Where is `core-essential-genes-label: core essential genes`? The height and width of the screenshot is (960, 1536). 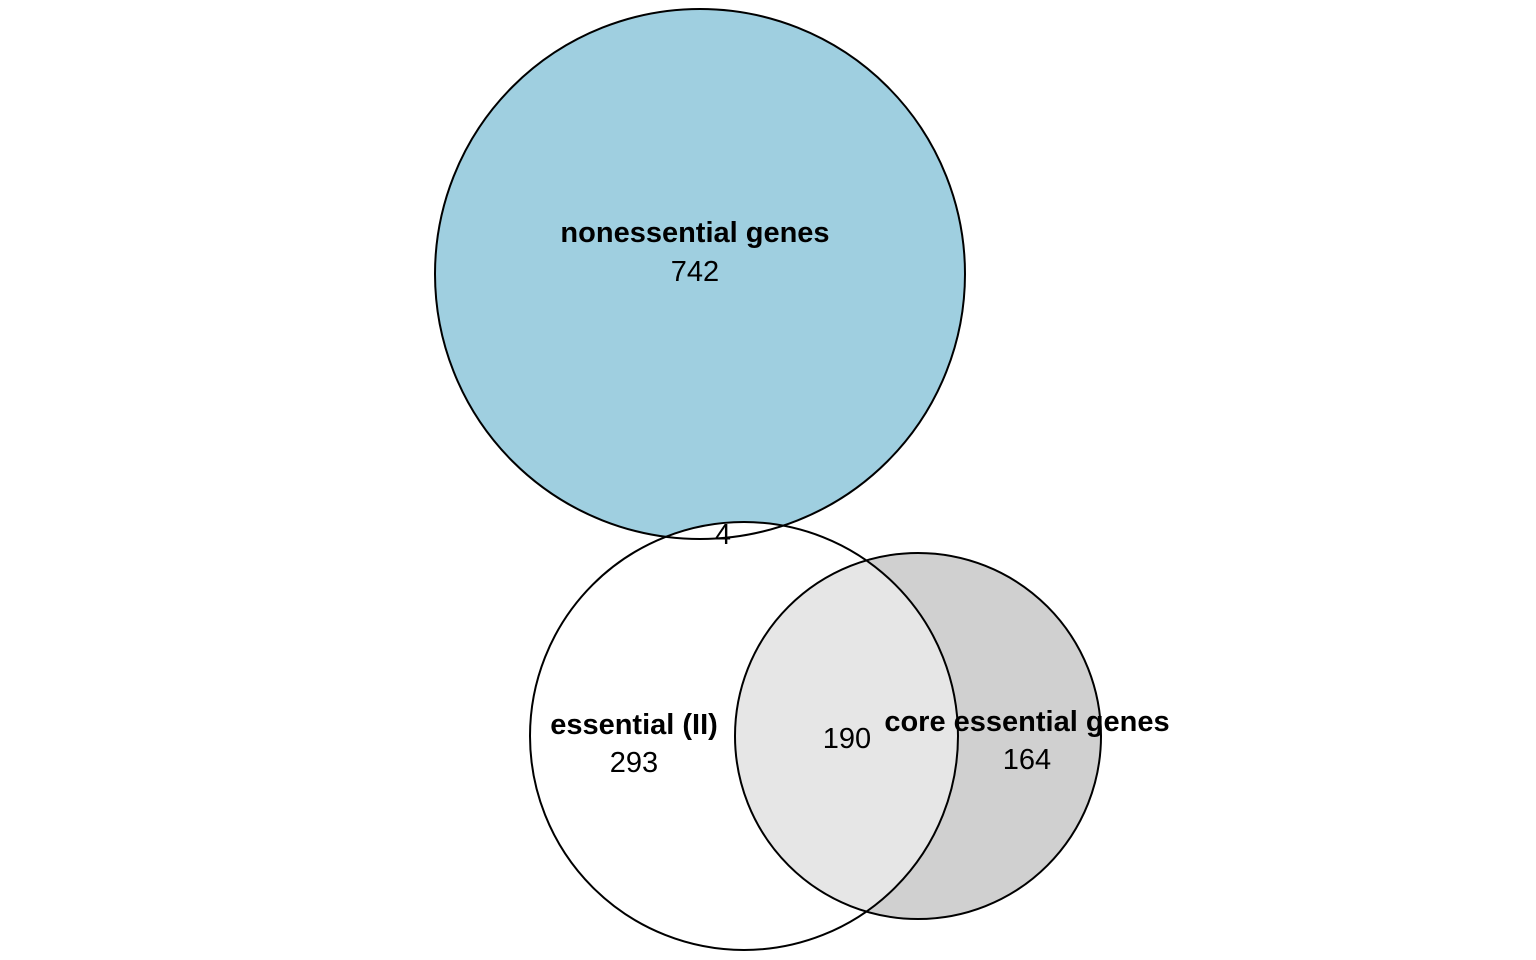
core-essential-genes-label: core essential genes is located at coordinates (1026, 722).